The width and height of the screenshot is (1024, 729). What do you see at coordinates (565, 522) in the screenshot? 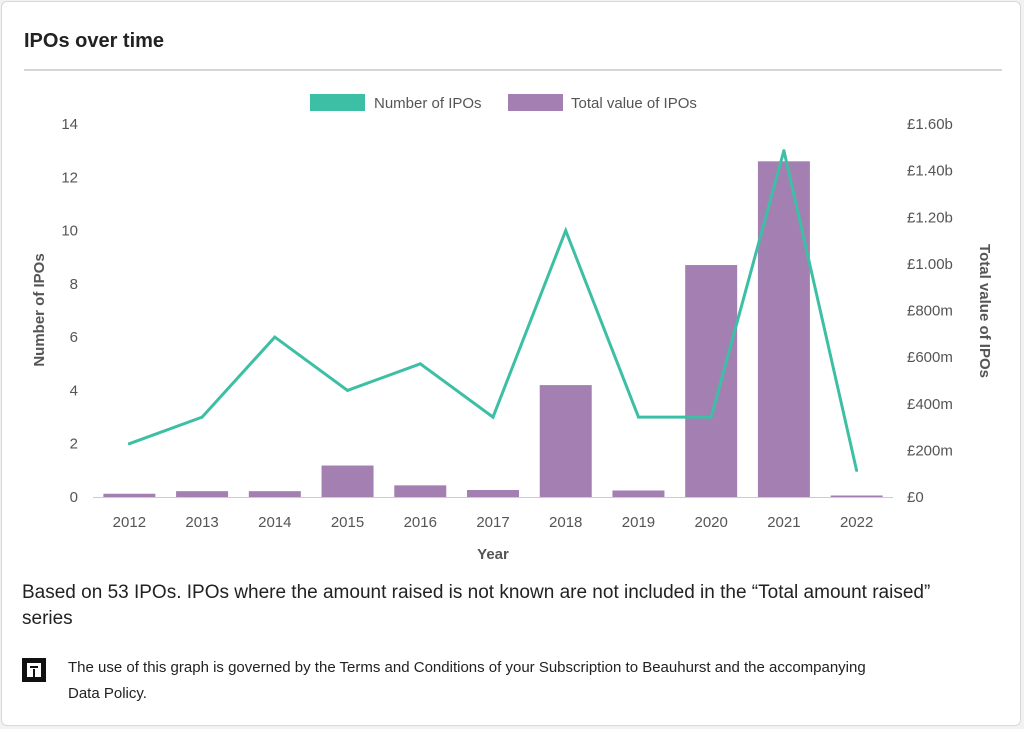
I see `x-tick-label: 2018` at bounding box center [565, 522].